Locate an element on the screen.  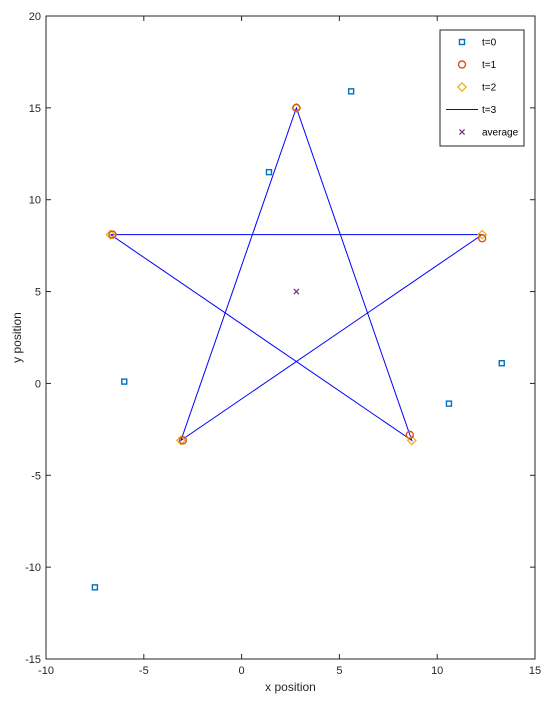
x-tick-label: -5 is located at coordinates (144, 671).